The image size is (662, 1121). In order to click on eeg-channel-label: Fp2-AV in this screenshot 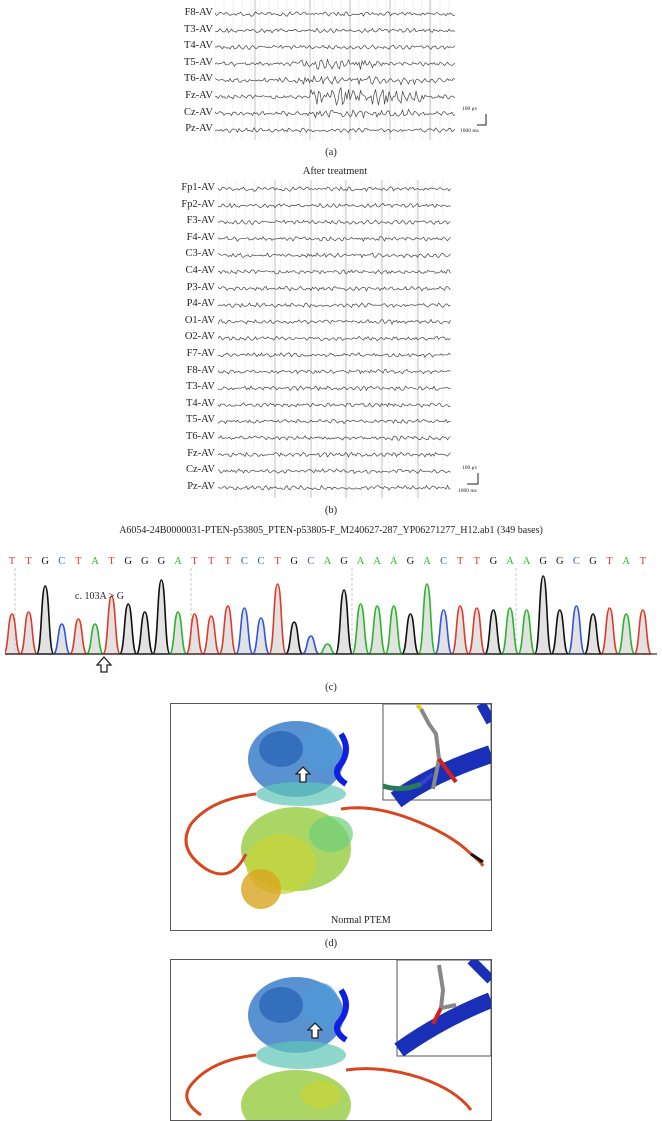, I will do `click(198, 204)`.